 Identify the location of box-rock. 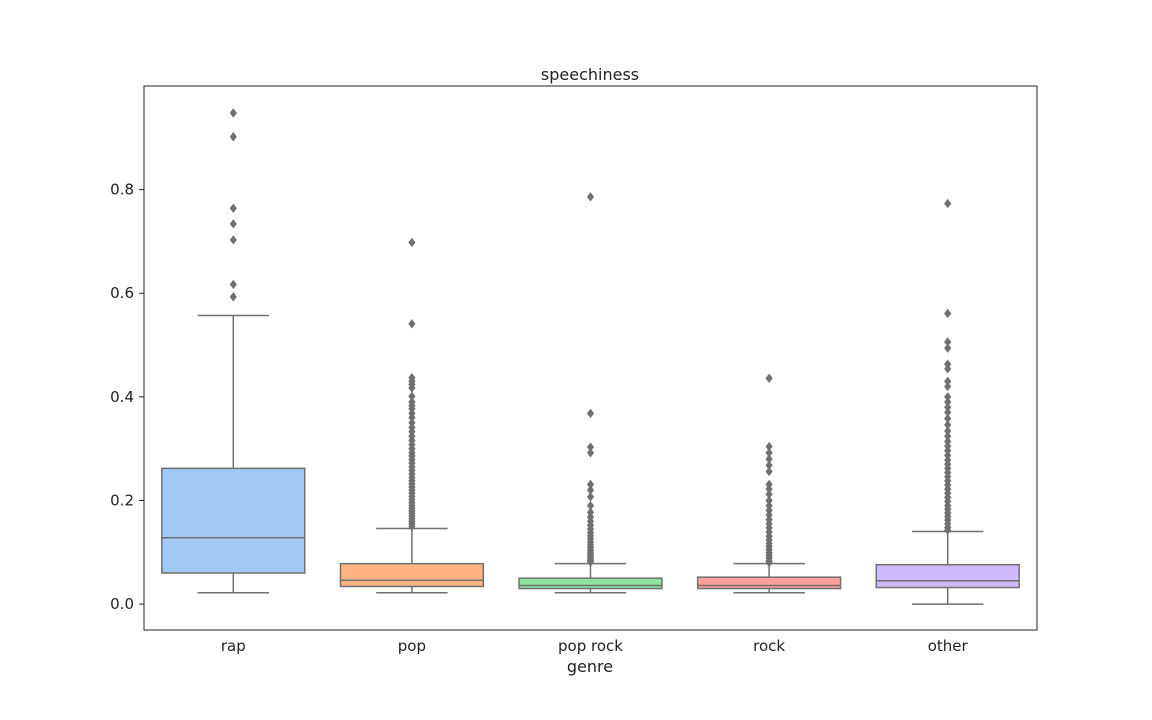
(769, 483).